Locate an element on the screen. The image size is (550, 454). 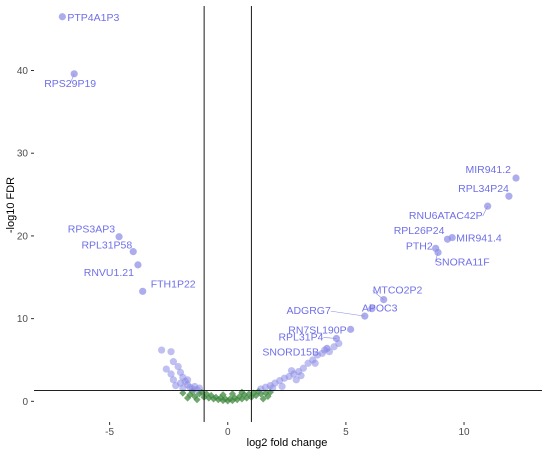
y-axis-title: -log10 FDR is located at coordinates (11, 205).